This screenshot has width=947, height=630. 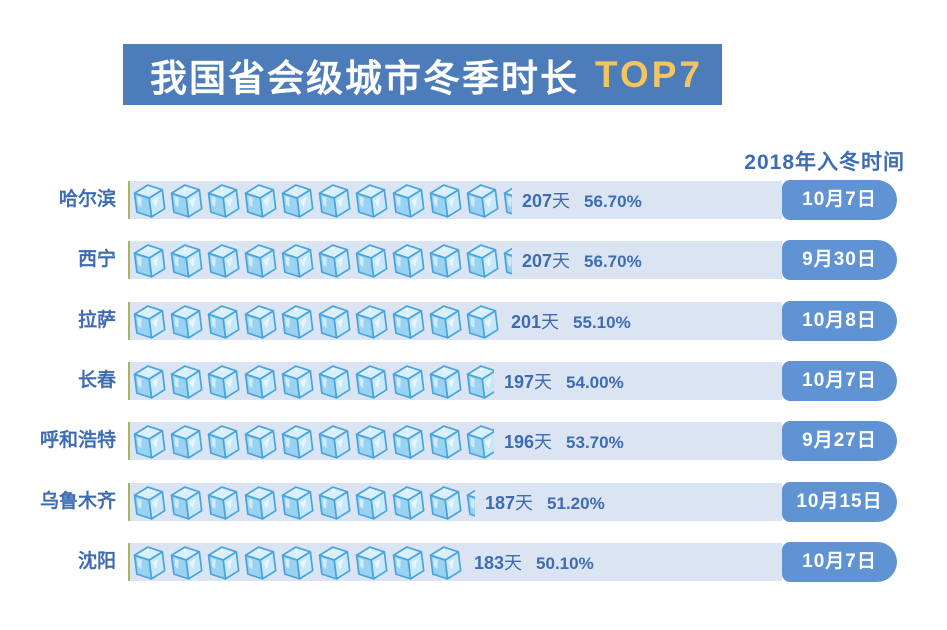 What do you see at coordinates (96, 561) in the screenshot?
I see `city-label: 沈阳` at bounding box center [96, 561].